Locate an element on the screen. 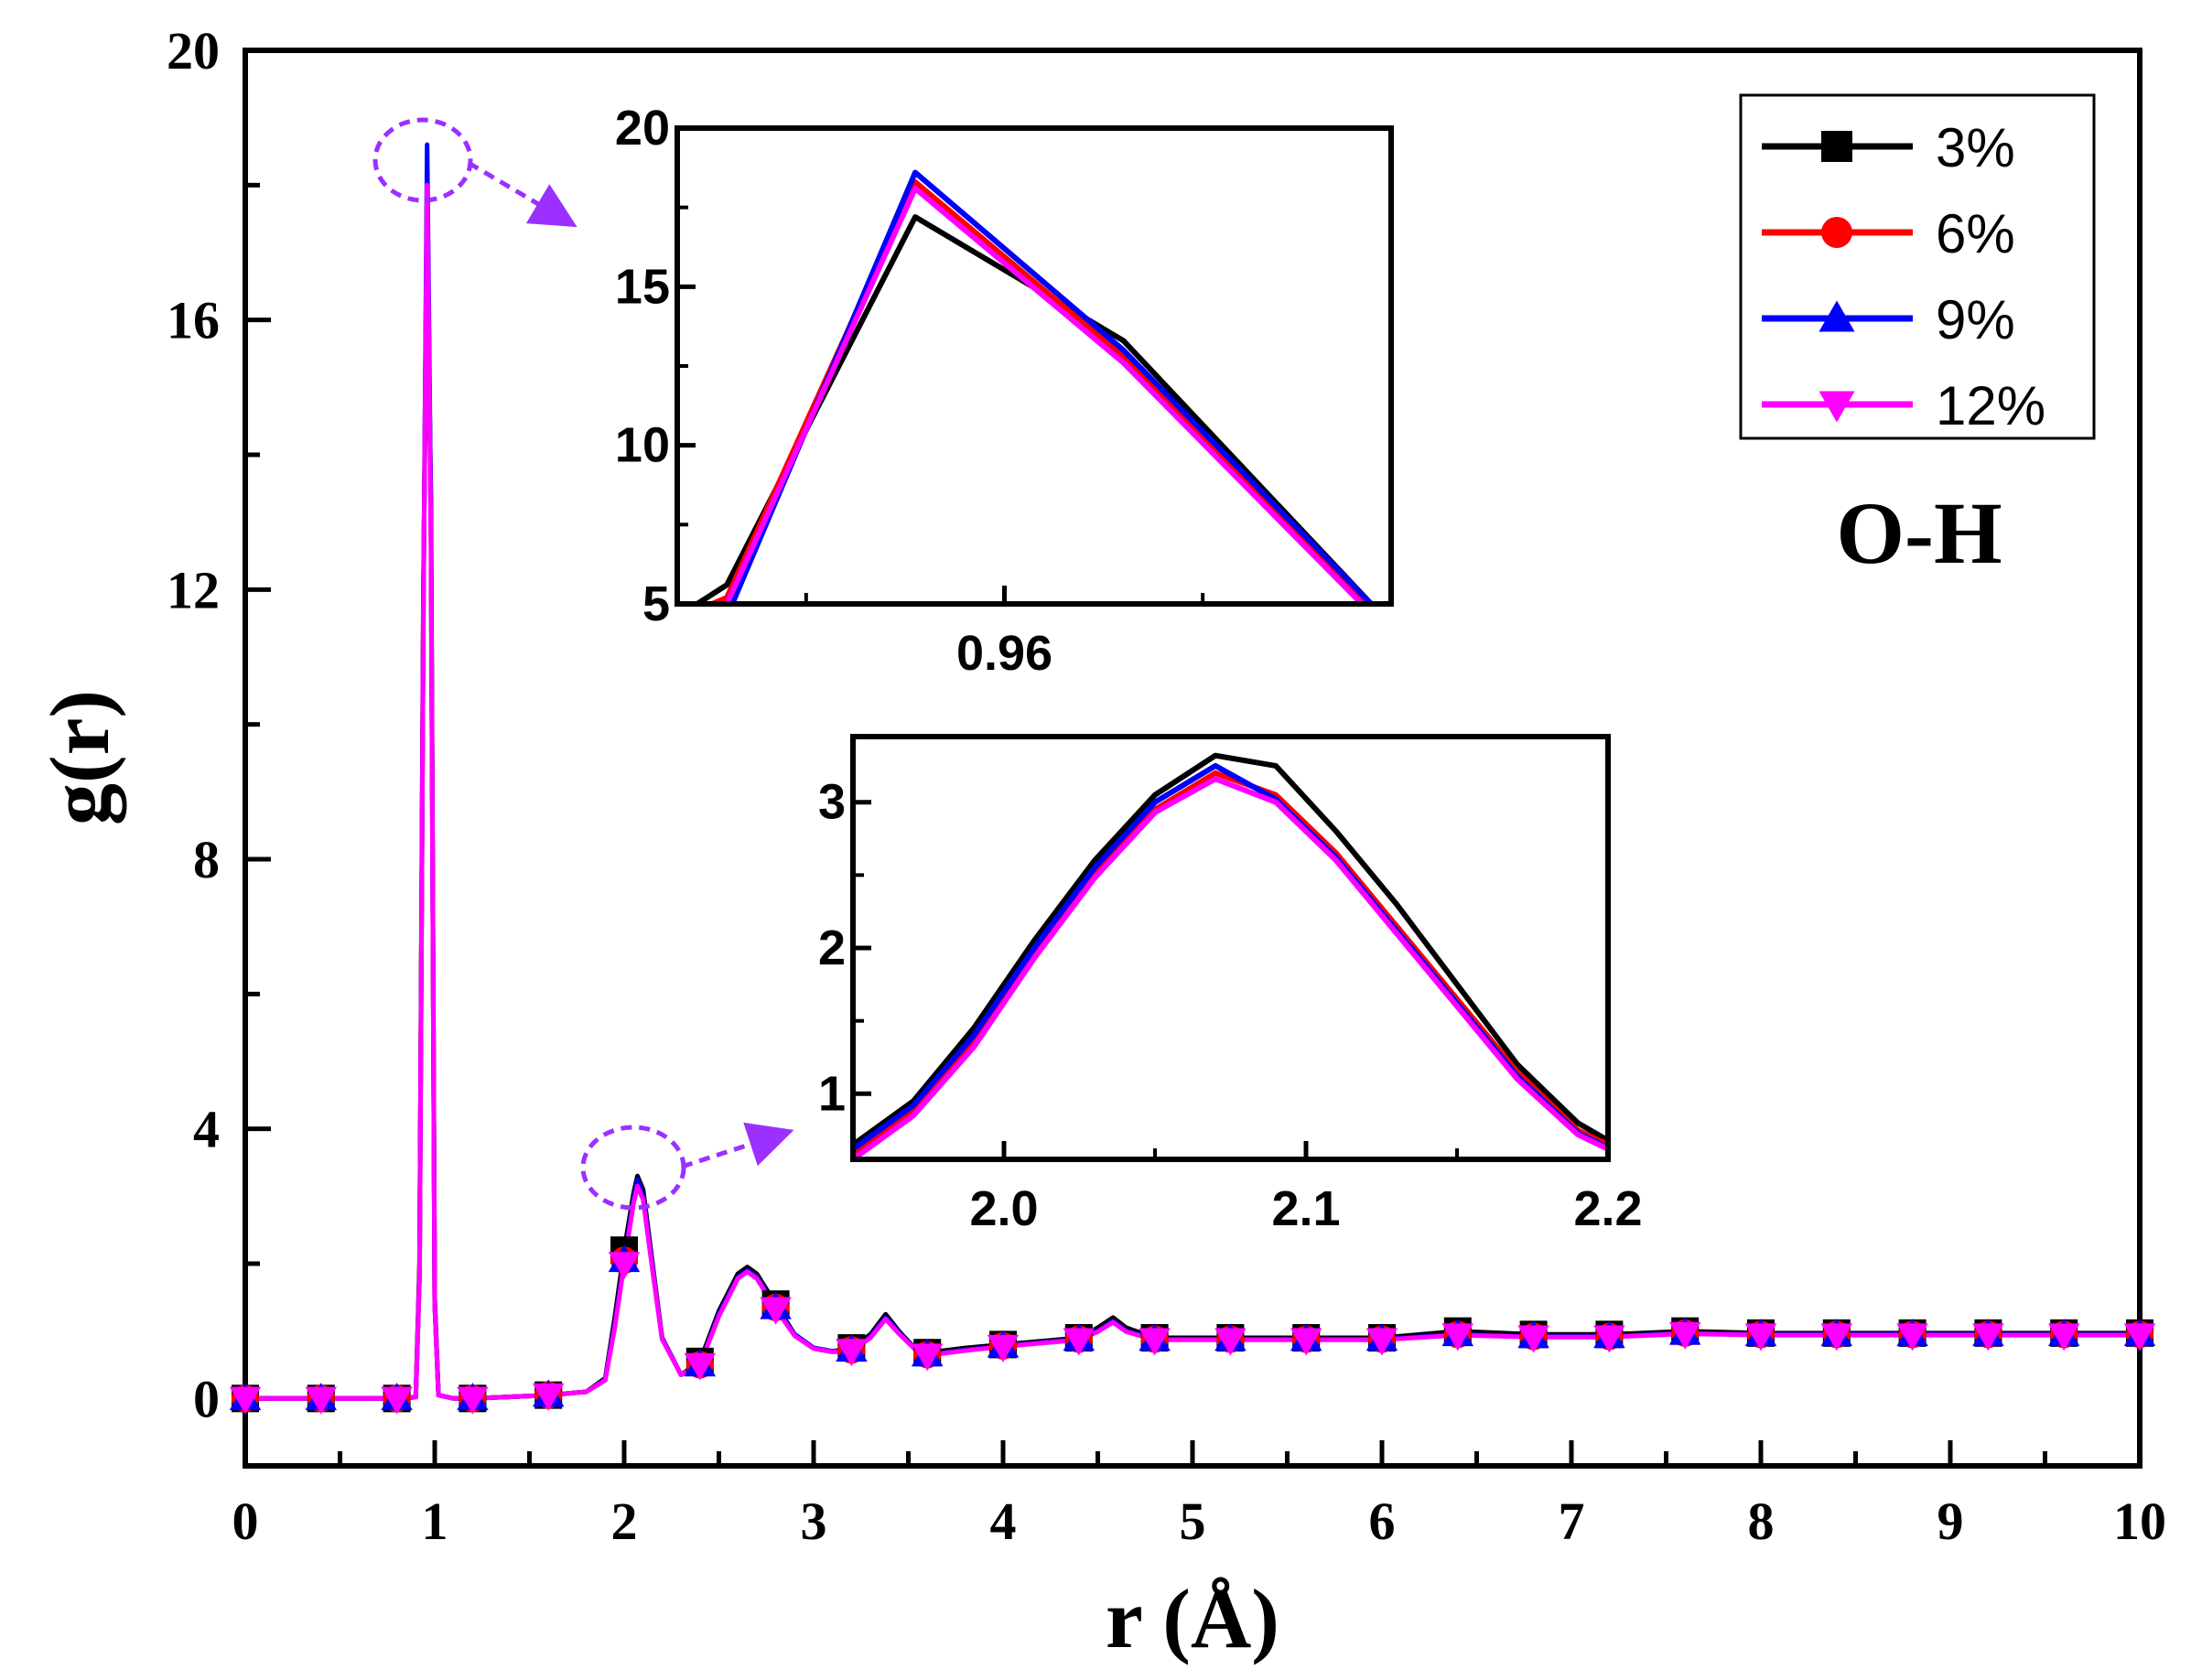 Image resolution: width=2191 pixels, height=1680 pixels. inset-top-axis-ticks: 5 10 15 20 0.96 is located at coordinates (910, 391).